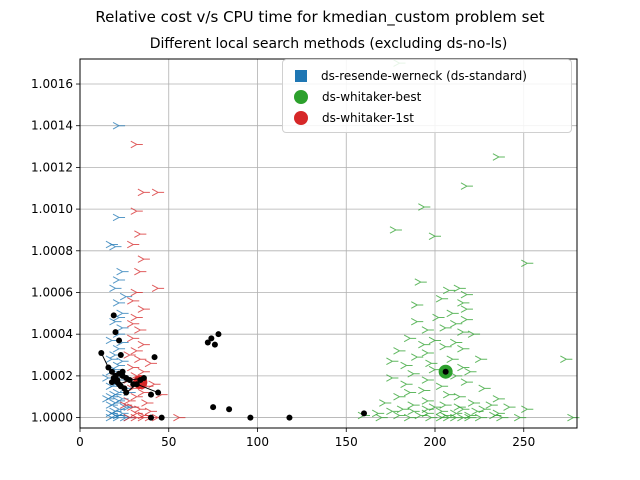 This screenshot has height=480, width=640. I want to click on y-tick-label: 1.0002, so click(52, 376).